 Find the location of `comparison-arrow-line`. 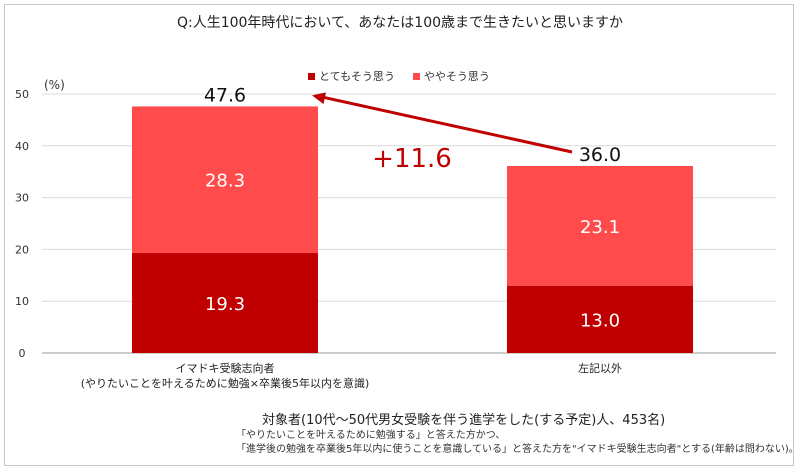

comparison-arrow-line is located at coordinates (448, 124).